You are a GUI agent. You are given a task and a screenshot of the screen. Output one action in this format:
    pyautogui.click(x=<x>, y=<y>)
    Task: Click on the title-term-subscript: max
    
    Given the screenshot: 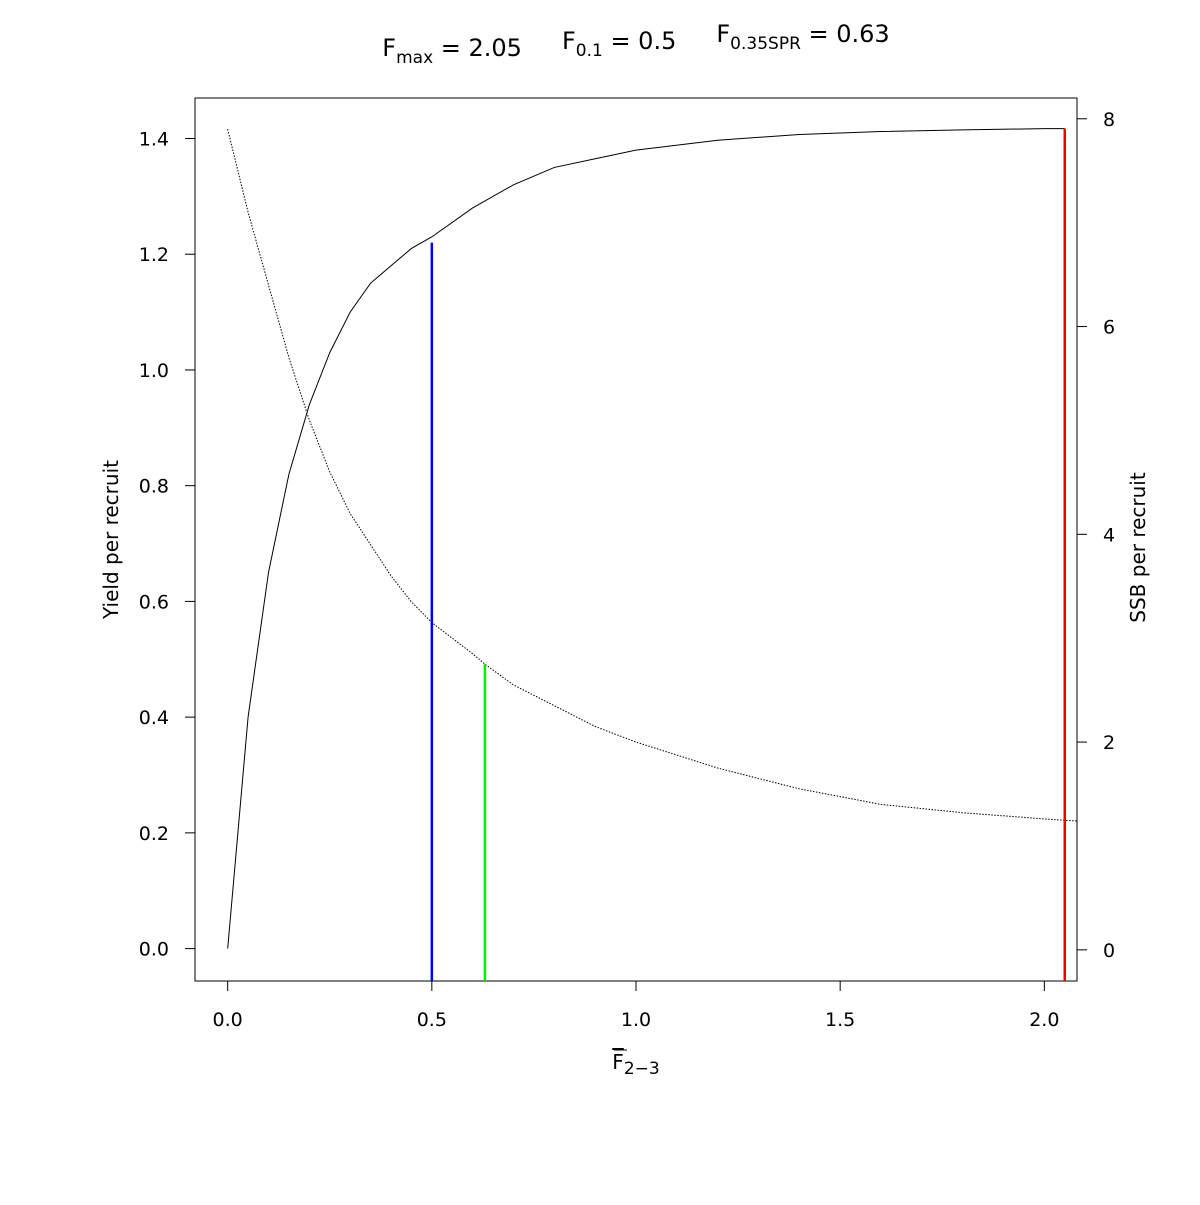 What is the action you would take?
    pyautogui.click(x=414, y=58)
    